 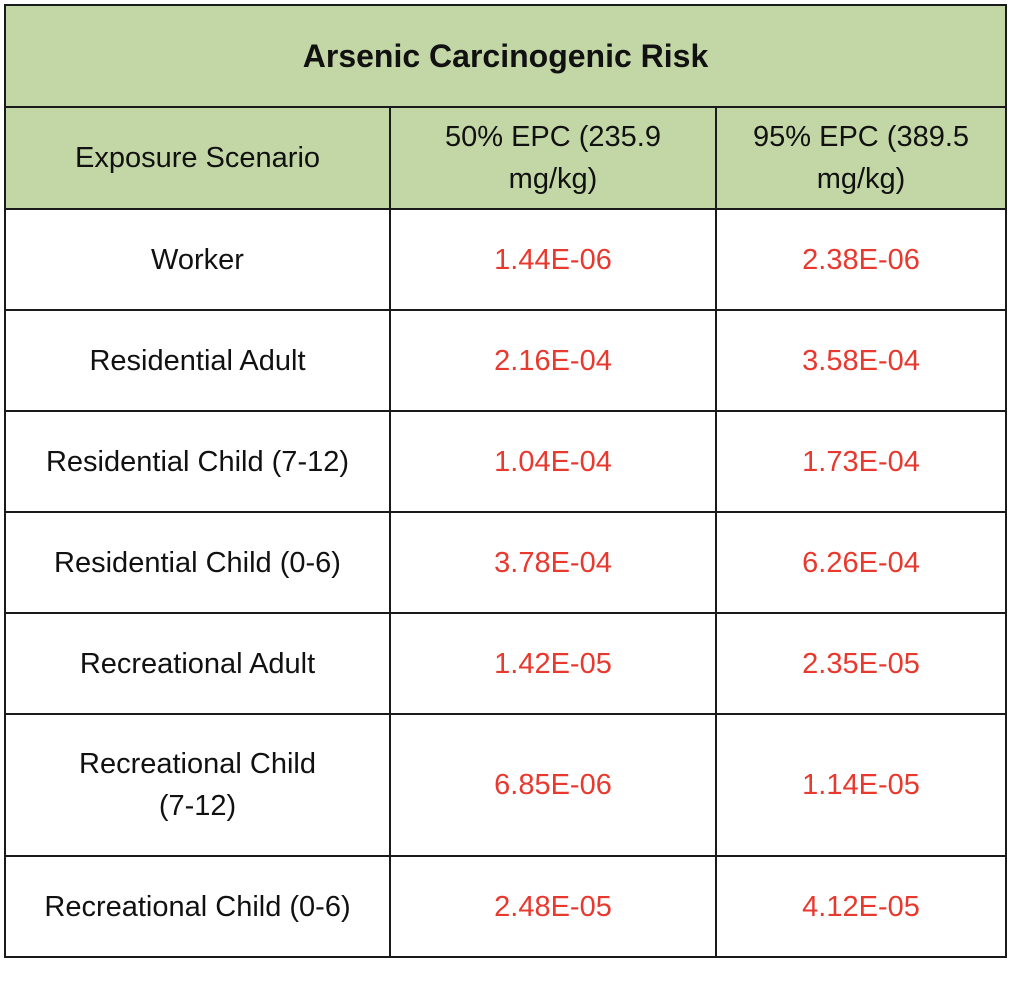 What do you see at coordinates (197, 663) in the screenshot?
I see `scenario-cell: Recreational Adult` at bounding box center [197, 663].